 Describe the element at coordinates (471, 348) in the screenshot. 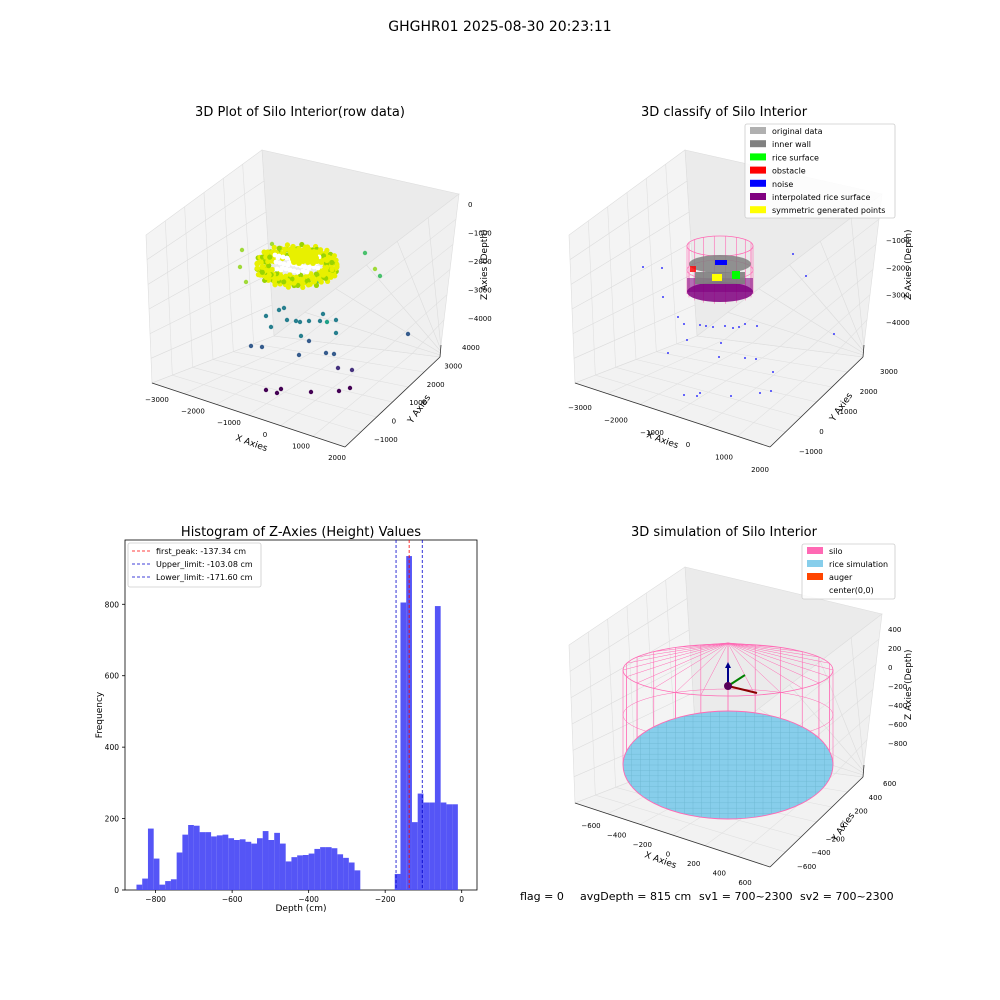

I see `raw-undefined-tick: 4000` at that location.